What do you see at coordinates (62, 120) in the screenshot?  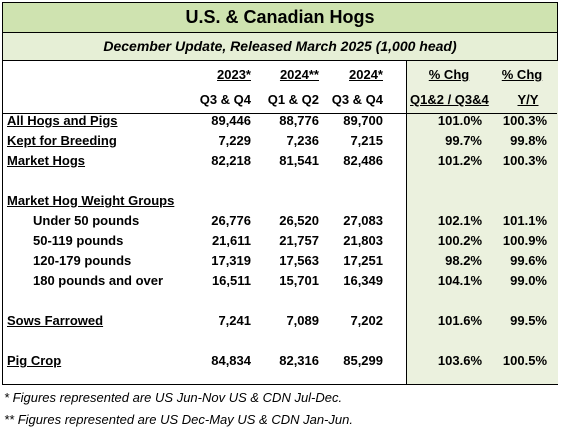 I see `row-label: All Hogs and Pigs` at bounding box center [62, 120].